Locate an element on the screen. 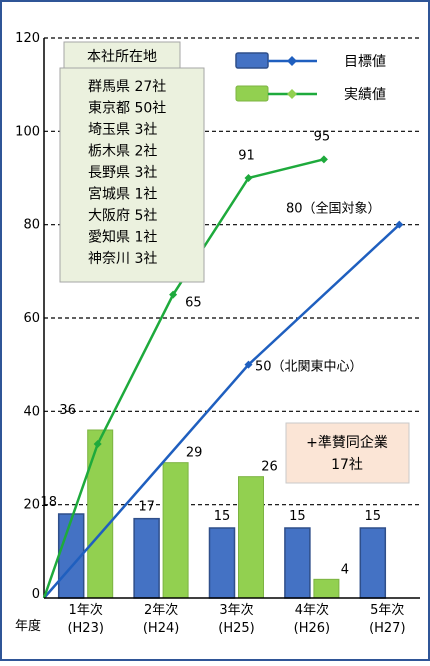 The image size is (430, 666). head-office-row: 愛知県 1社 is located at coordinates (122, 237).